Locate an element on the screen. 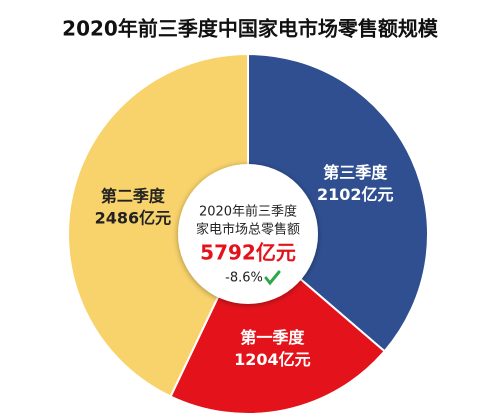  slice-category: 第三季度 is located at coordinates (355, 172).